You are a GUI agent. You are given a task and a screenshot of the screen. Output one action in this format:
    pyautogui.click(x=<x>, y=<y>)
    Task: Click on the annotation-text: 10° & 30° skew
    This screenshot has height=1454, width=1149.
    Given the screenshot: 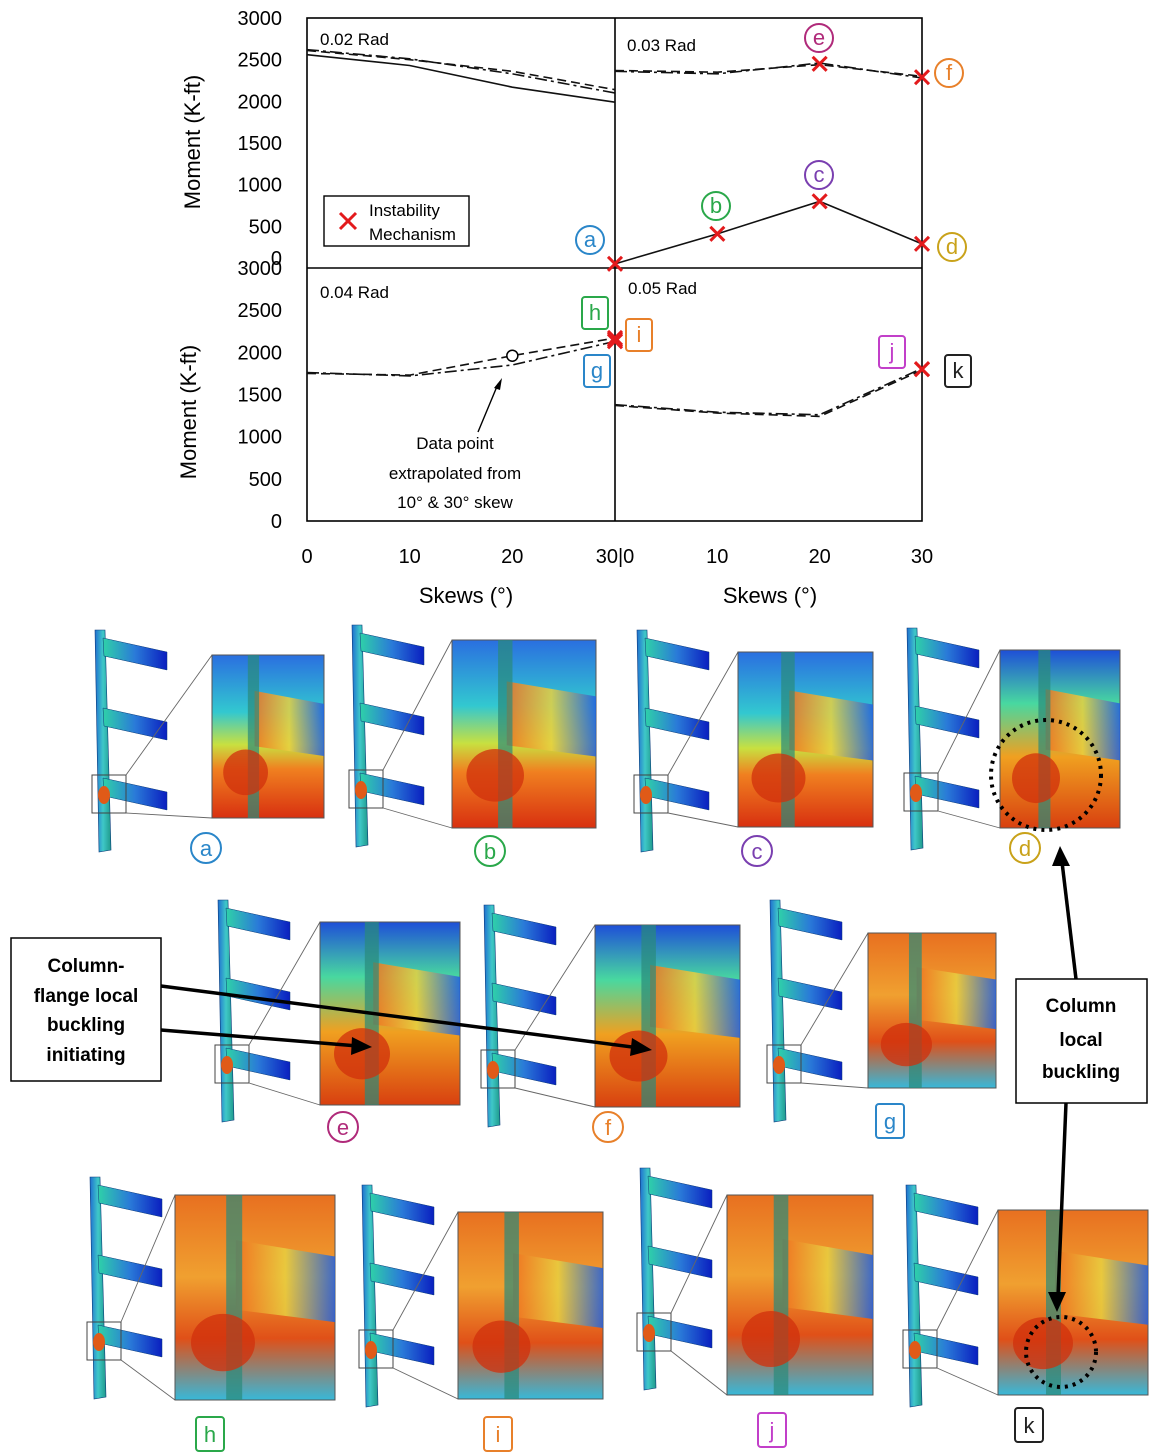 What is the action you would take?
    pyautogui.click(x=455, y=502)
    